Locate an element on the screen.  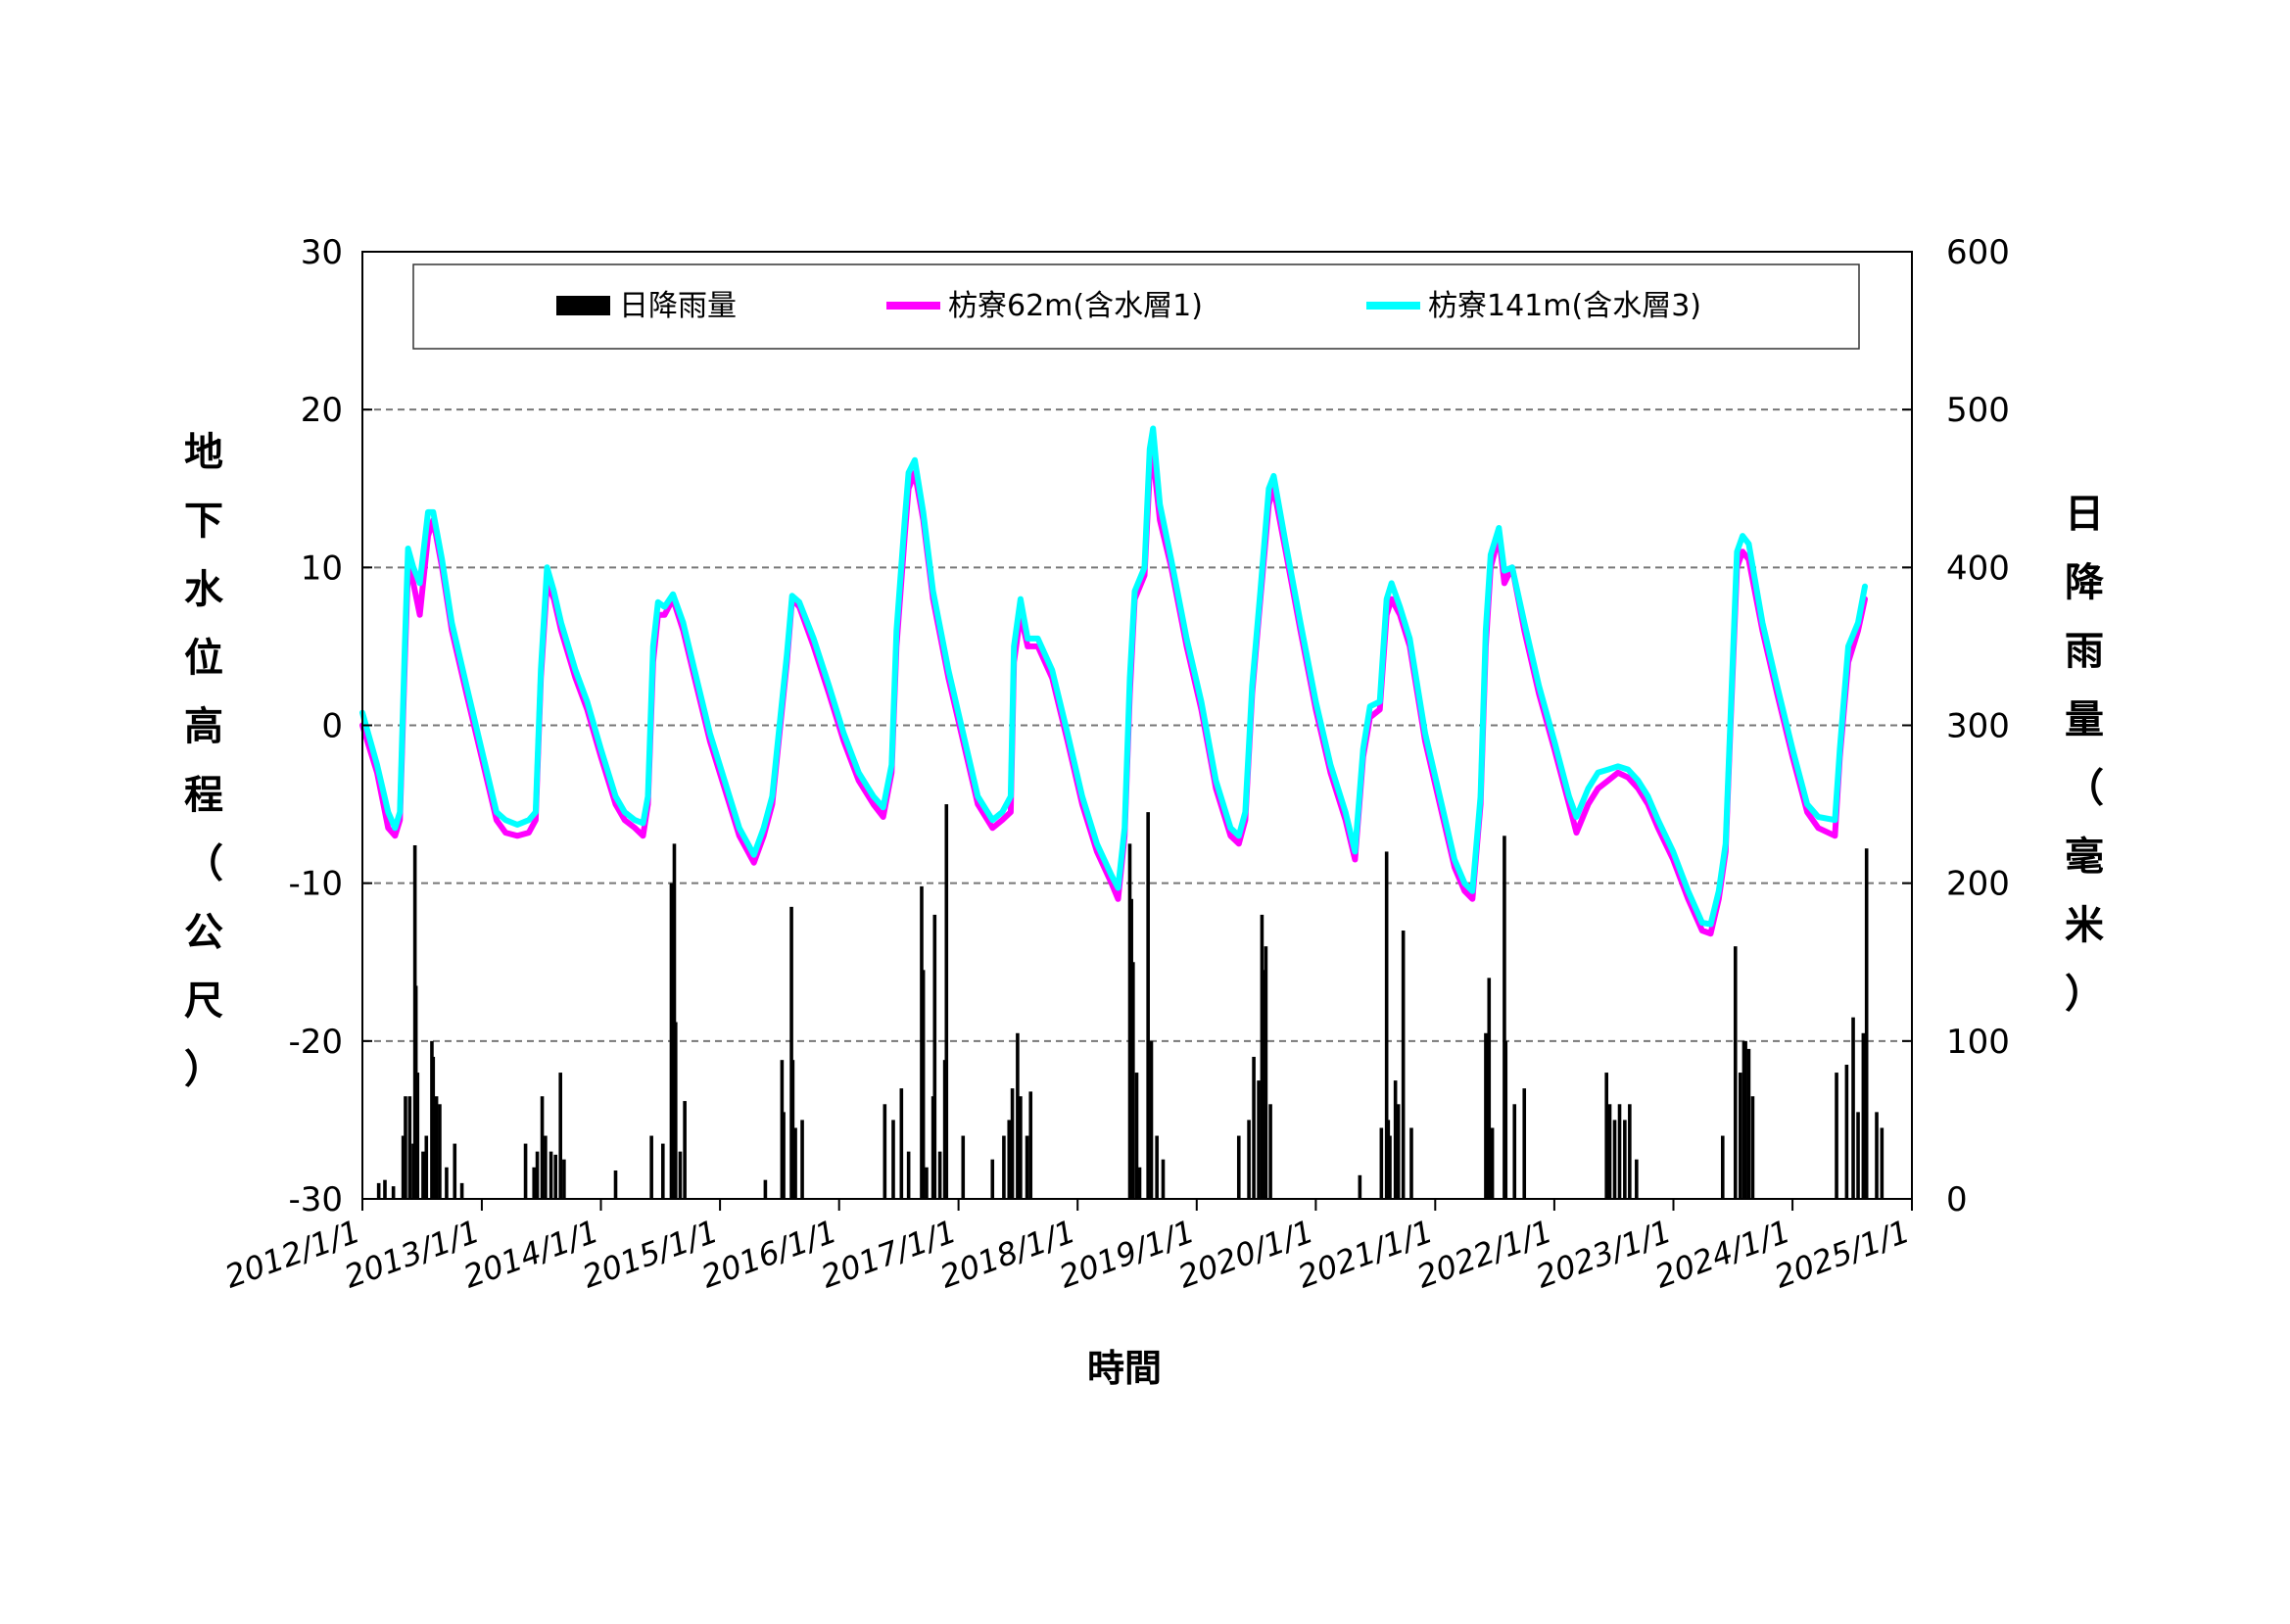
y-axis-title-right-char: 降 is located at coordinates (2085, 583).